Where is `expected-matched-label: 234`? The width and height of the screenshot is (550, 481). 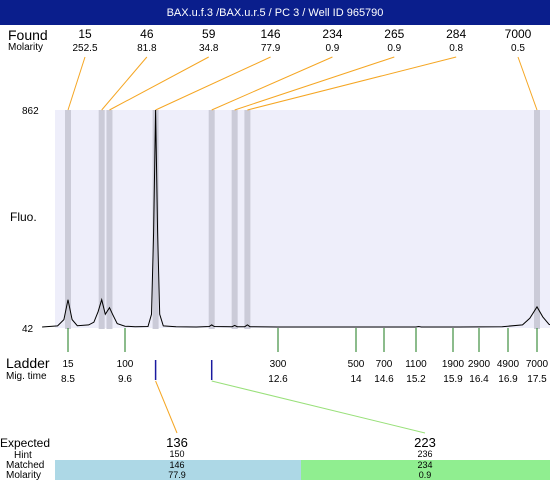
expected-matched-label: 234 is located at coordinates (424, 465).